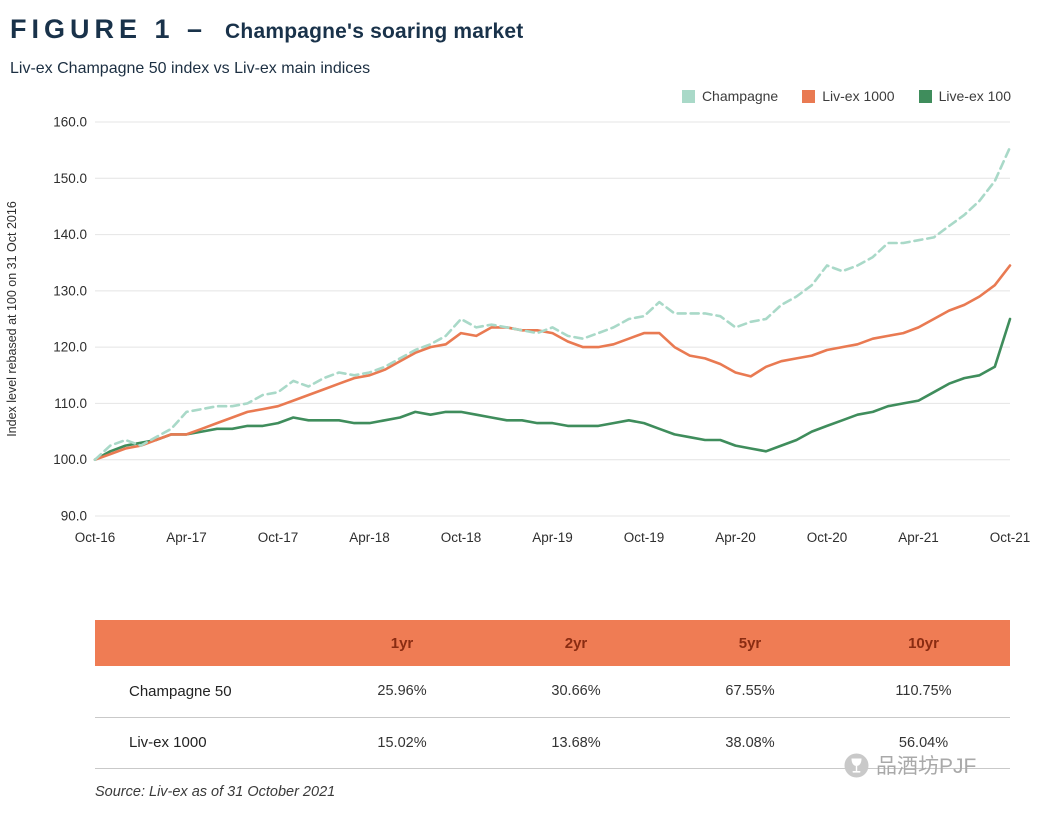 The width and height of the screenshot is (1047, 816). What do you see at coordinates (70, 178) in the screenshot?
I see `y-tick-label: 150.0` at bounding box center [70, 178].